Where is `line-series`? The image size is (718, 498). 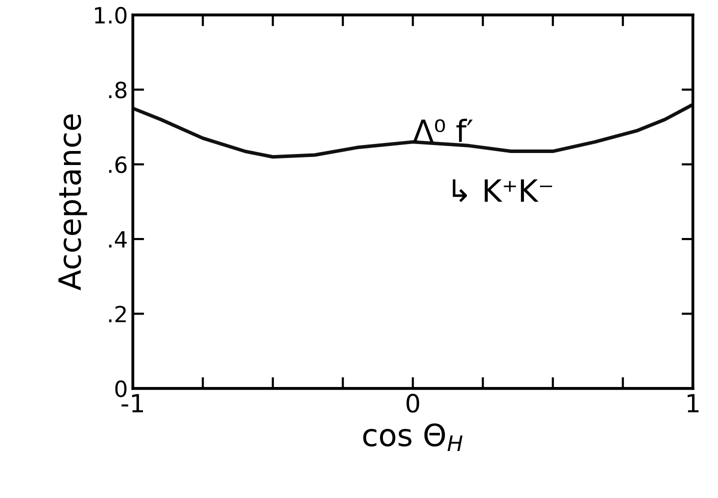 line-series is located at coordinates (412, 130).